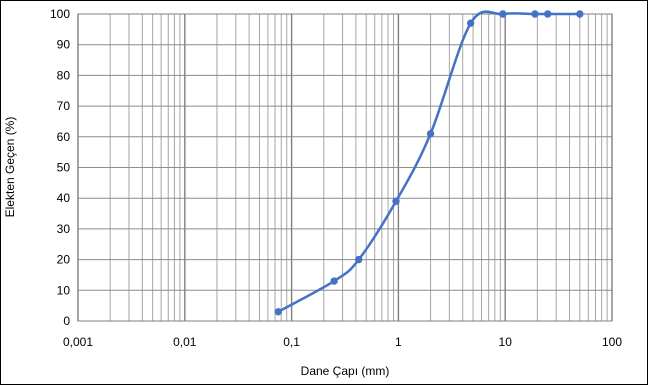  What do you see at coordinates (64, 45) in the screenshot?
I see `y-tick-label: 90` at bounding box center [64, 45].